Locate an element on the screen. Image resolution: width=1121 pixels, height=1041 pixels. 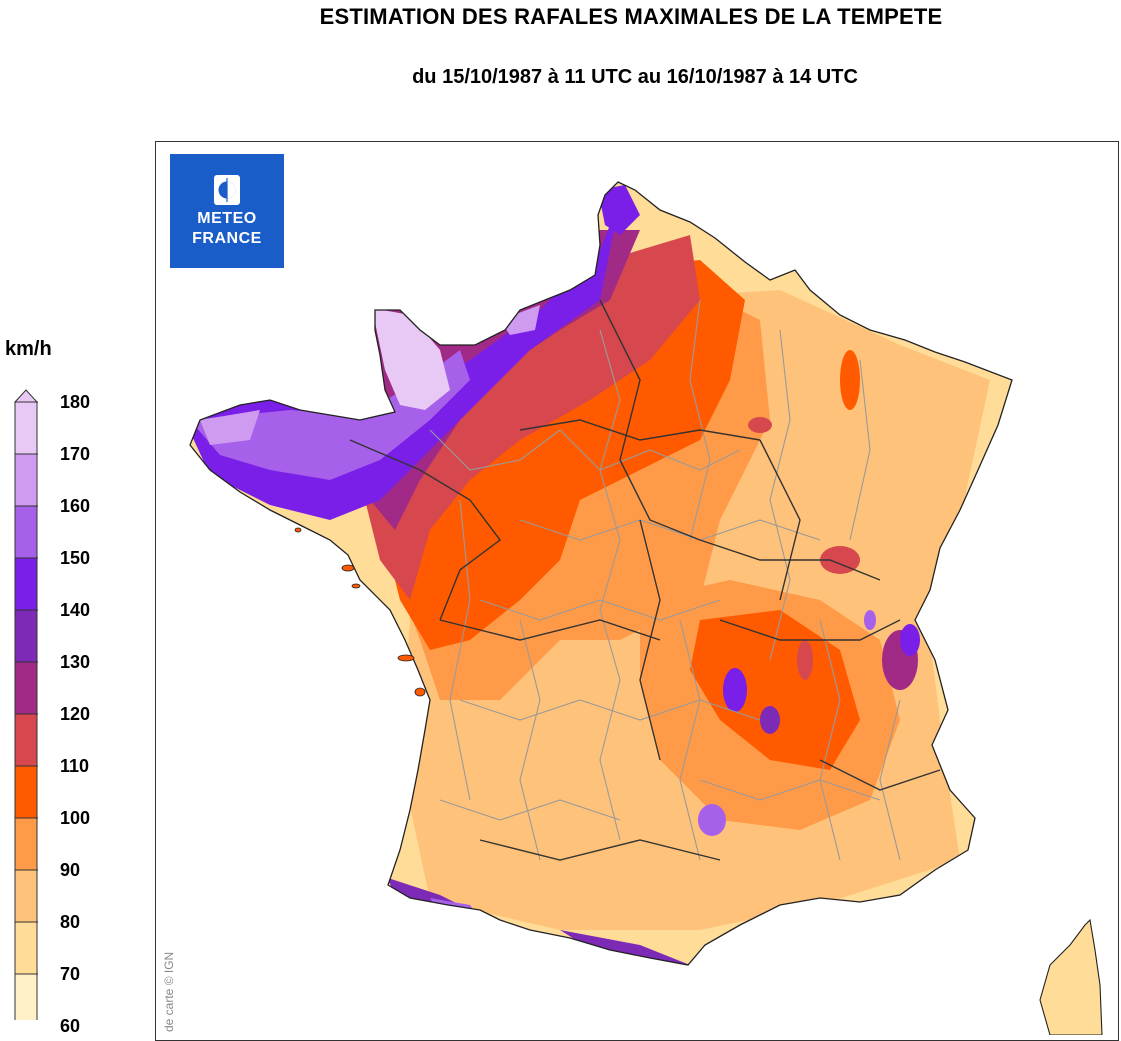
gust-zone-160-finistere is located at coordinates (230, 427).